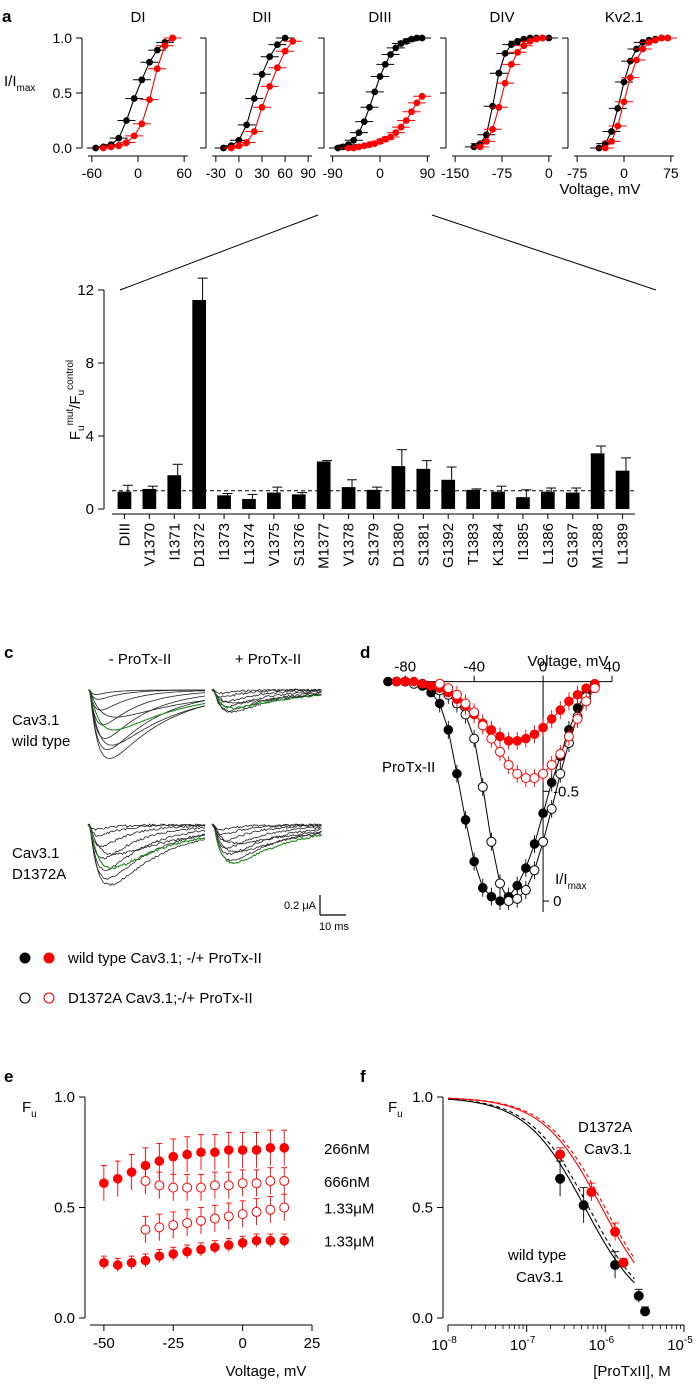 The width and height of the screenshot is (697, 1387). What do you see at coordinates (124, 534) in the screenshot?
I see `bar-category-label-0: DIII` at bounding box center [124, 534].